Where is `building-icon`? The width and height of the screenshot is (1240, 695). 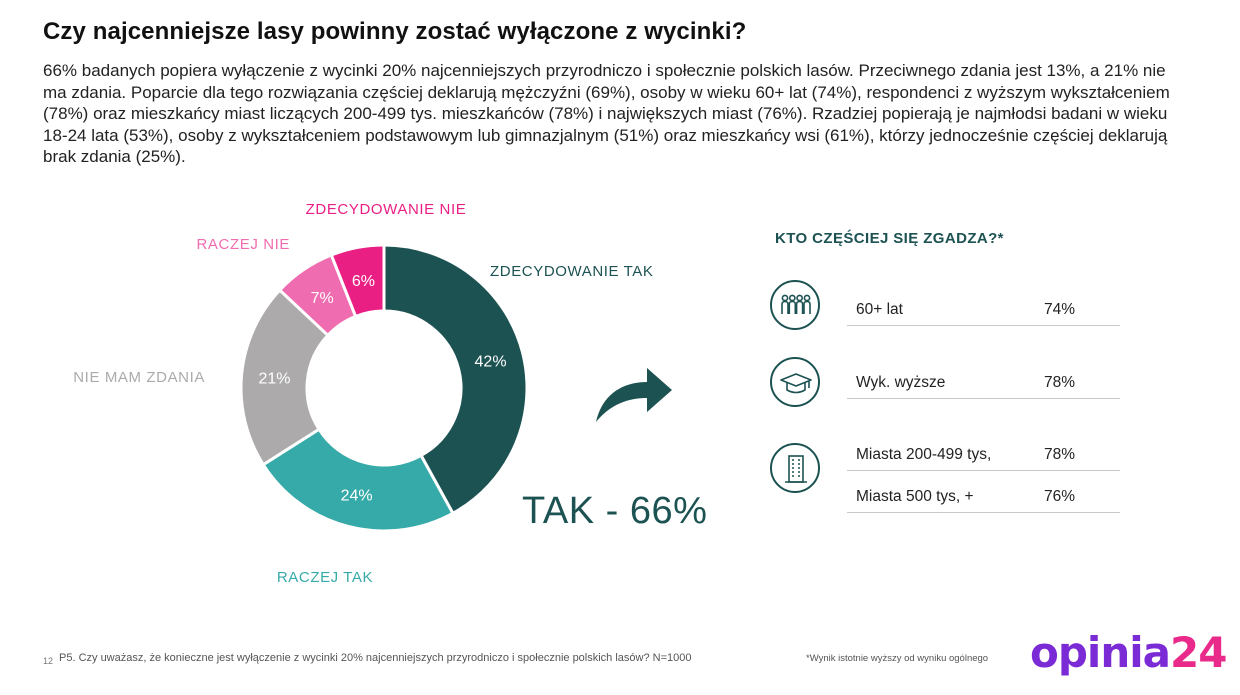 building-icon is located at coordinates (795, 468).